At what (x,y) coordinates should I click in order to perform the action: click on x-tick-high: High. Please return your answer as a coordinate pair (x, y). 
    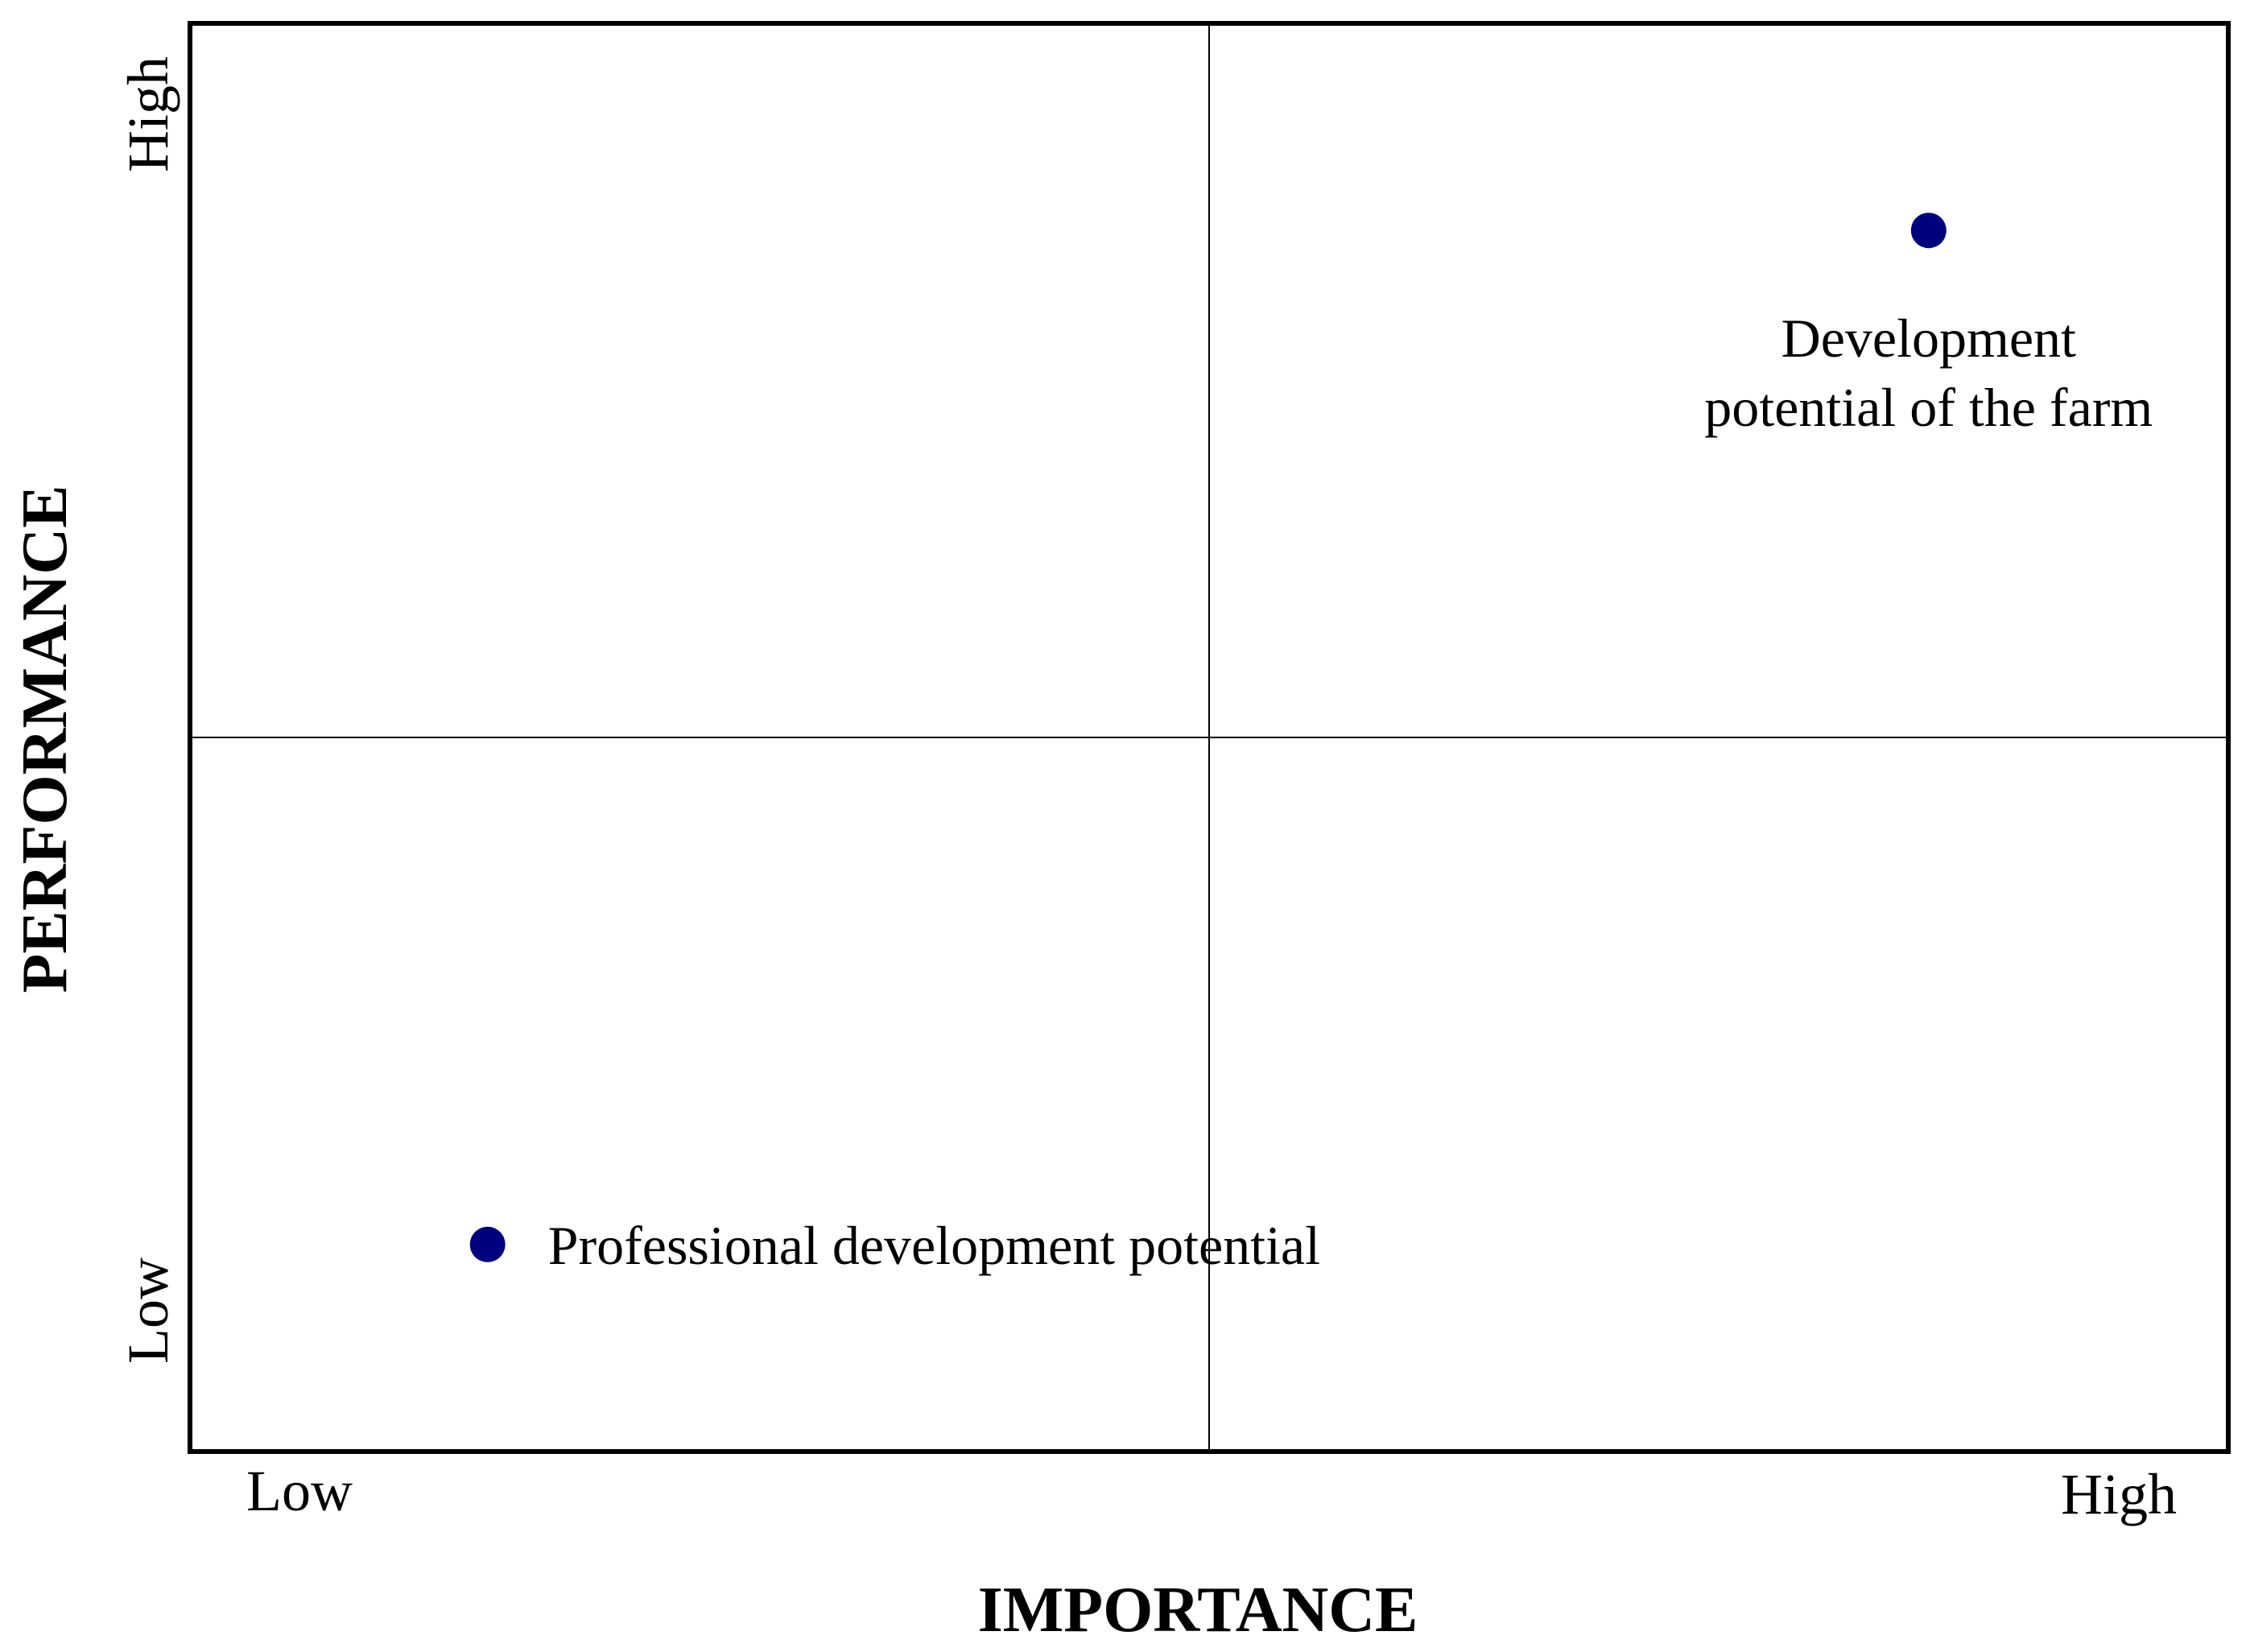
    Looking at the image, I should click on (2119, 1494).